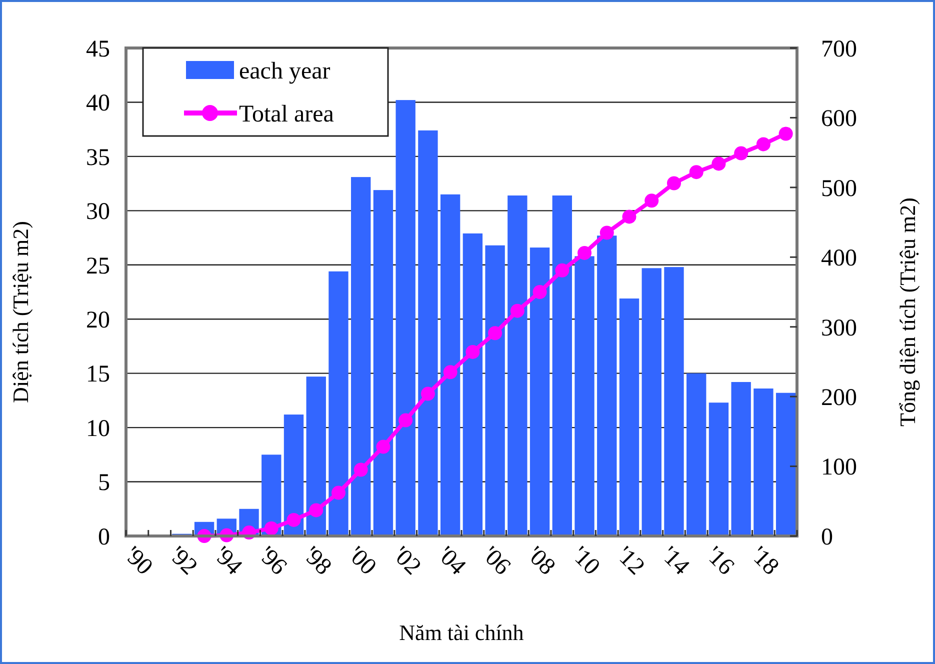 The image size is (935, 664). Describe the element at coordinates (451, 561) in the screenshot. I see `x-tick-label: '04` at that location.